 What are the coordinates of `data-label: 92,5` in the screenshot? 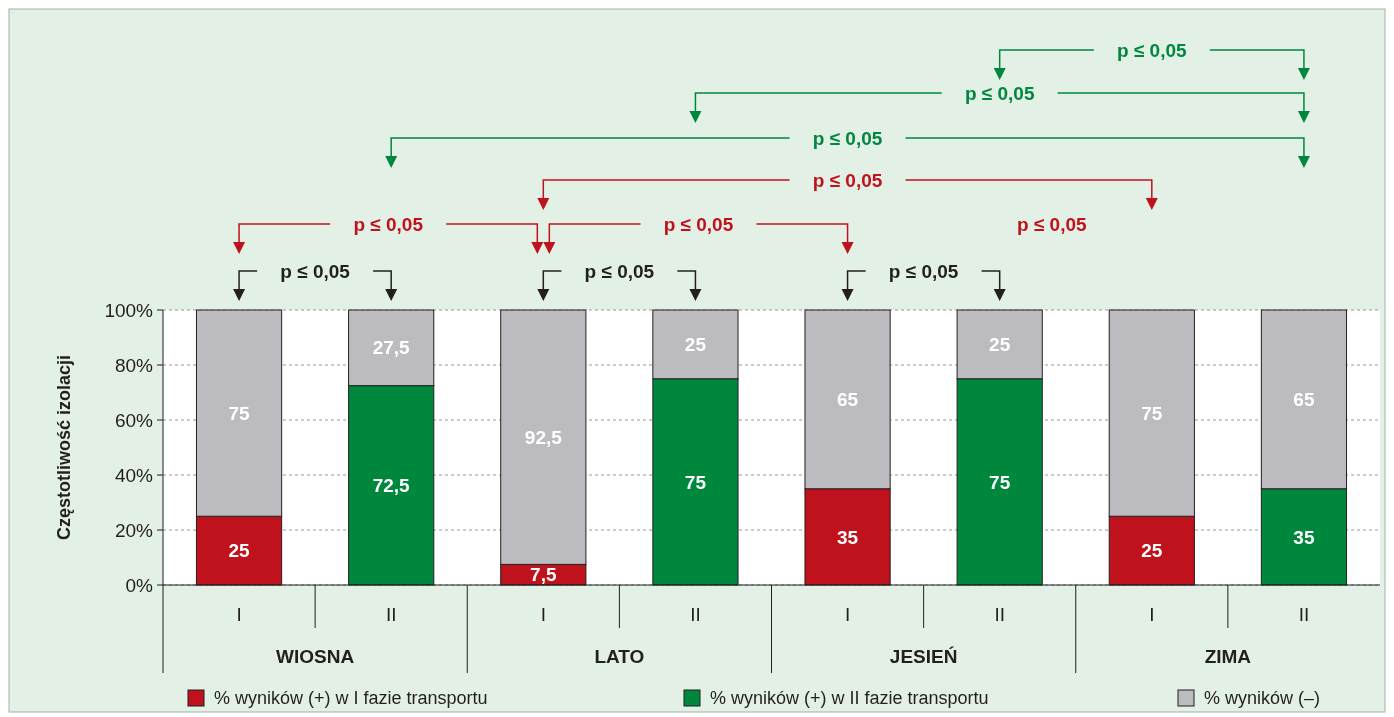 It's located at (543, 437).